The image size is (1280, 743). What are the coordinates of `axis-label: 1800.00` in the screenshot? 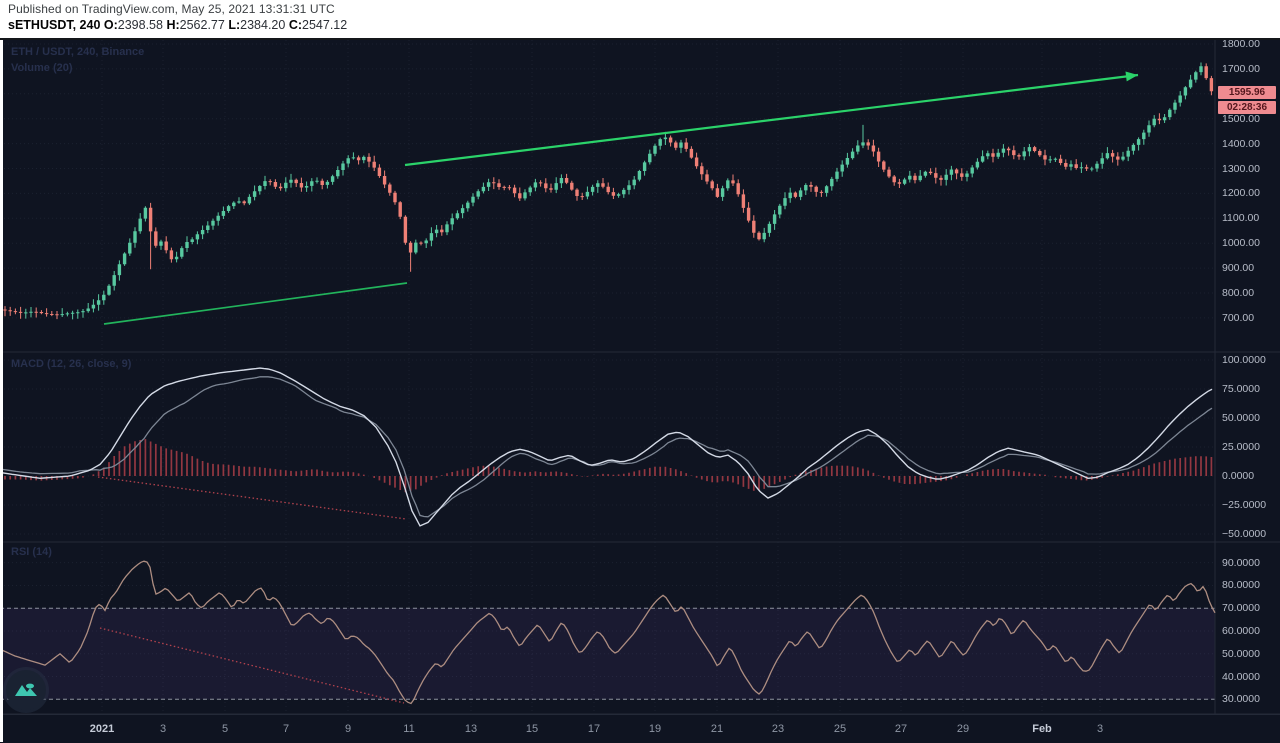 It's located at (1241, 44).